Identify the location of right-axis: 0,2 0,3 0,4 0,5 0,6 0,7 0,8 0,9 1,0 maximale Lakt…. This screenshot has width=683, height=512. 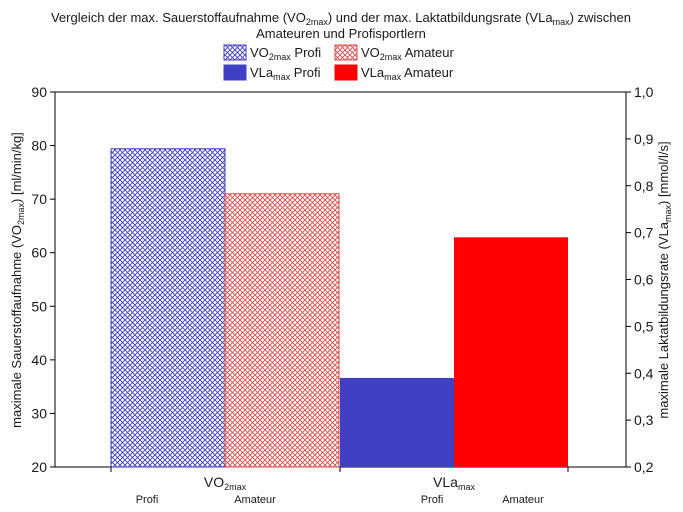
(649, 279).